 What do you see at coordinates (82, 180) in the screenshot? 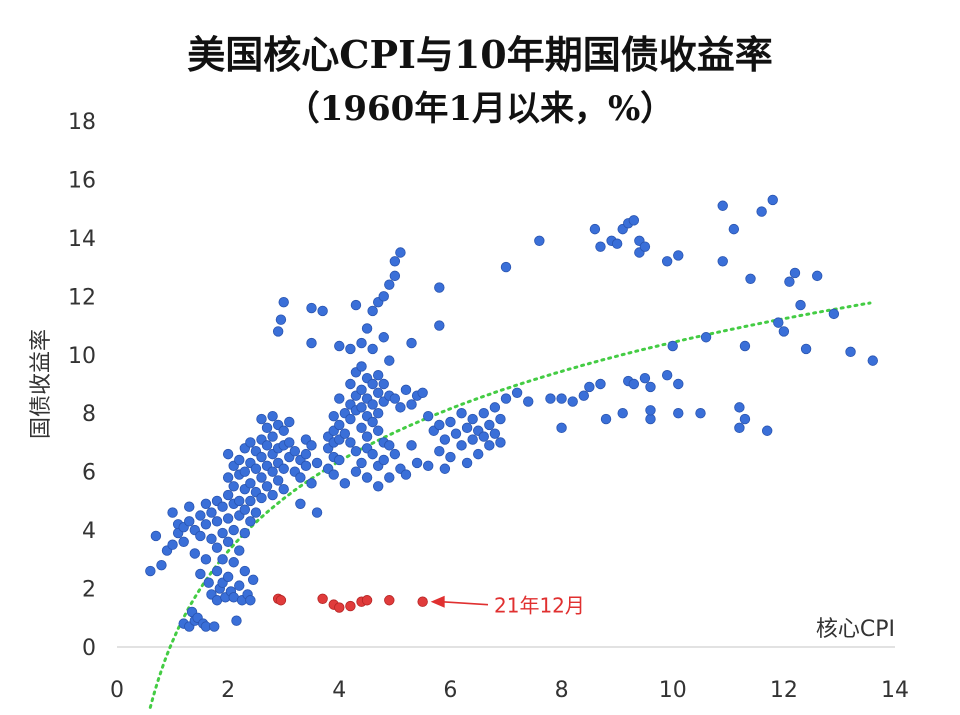
I see `y-tick-label: 16` at bounding box center [82, 180].